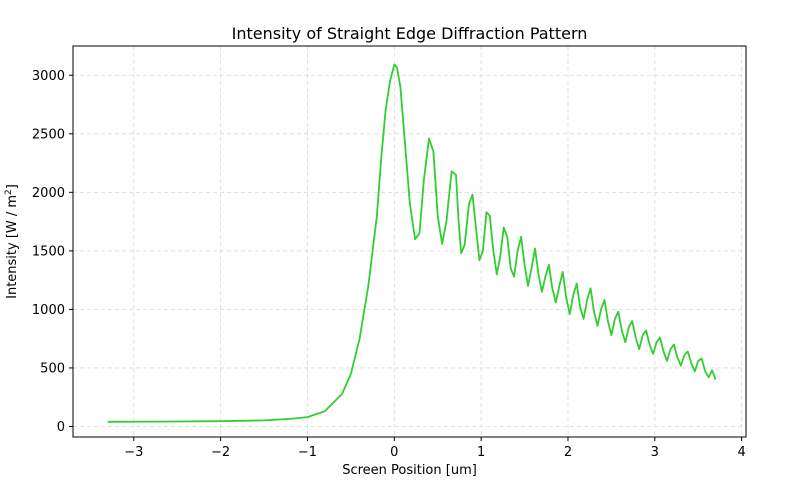 This screenshot has height=500, width=800. I want to click on x-tick-label: −1, so click(307, 452).